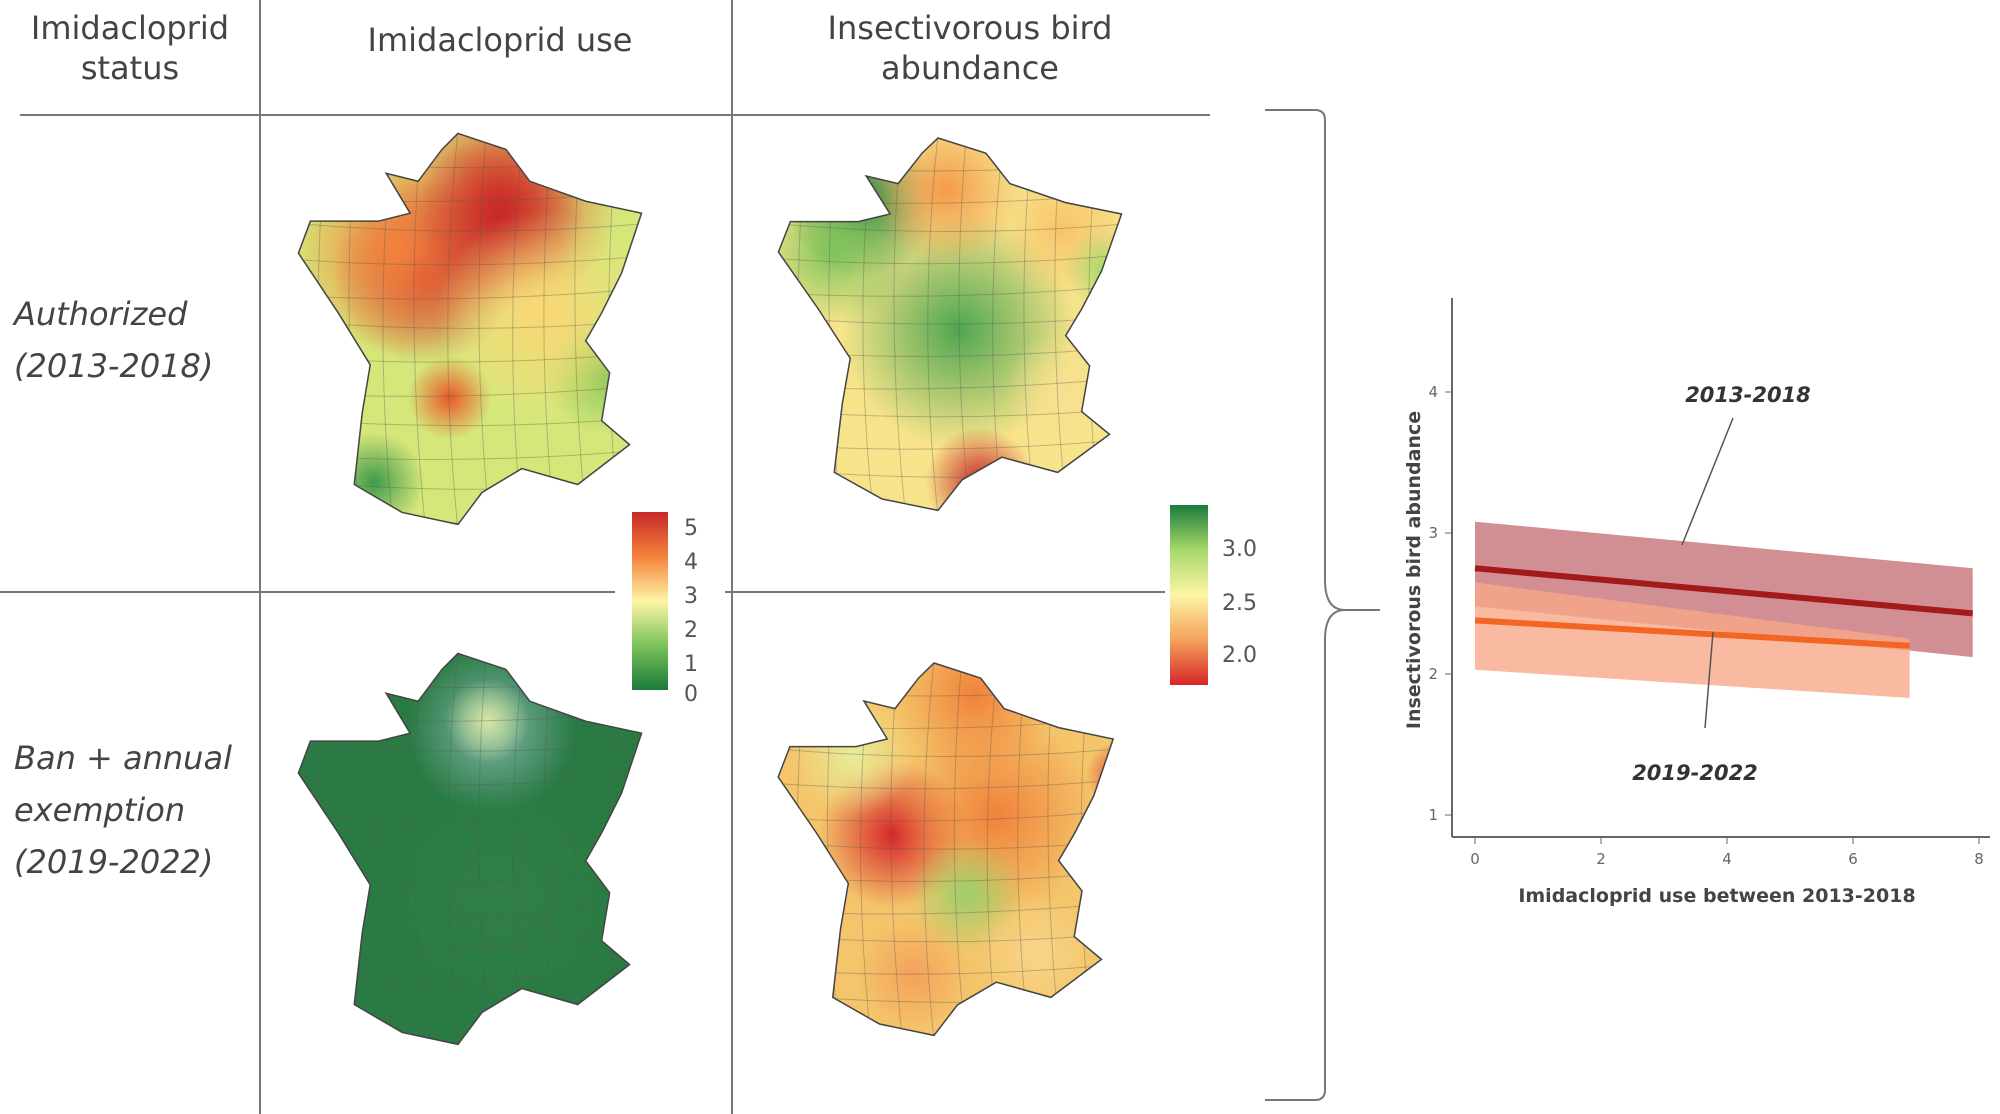  Describe the element at coordinates (307, 592) in the screenshot. I see `row-divider-left` at that location.